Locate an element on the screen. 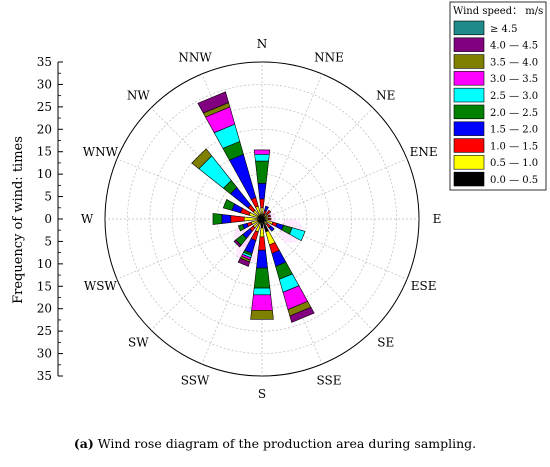 The height and width of the screenshot is (467, 550). legend-label-6: 1.5 — 2.0 is located at coordinates (514, 130).